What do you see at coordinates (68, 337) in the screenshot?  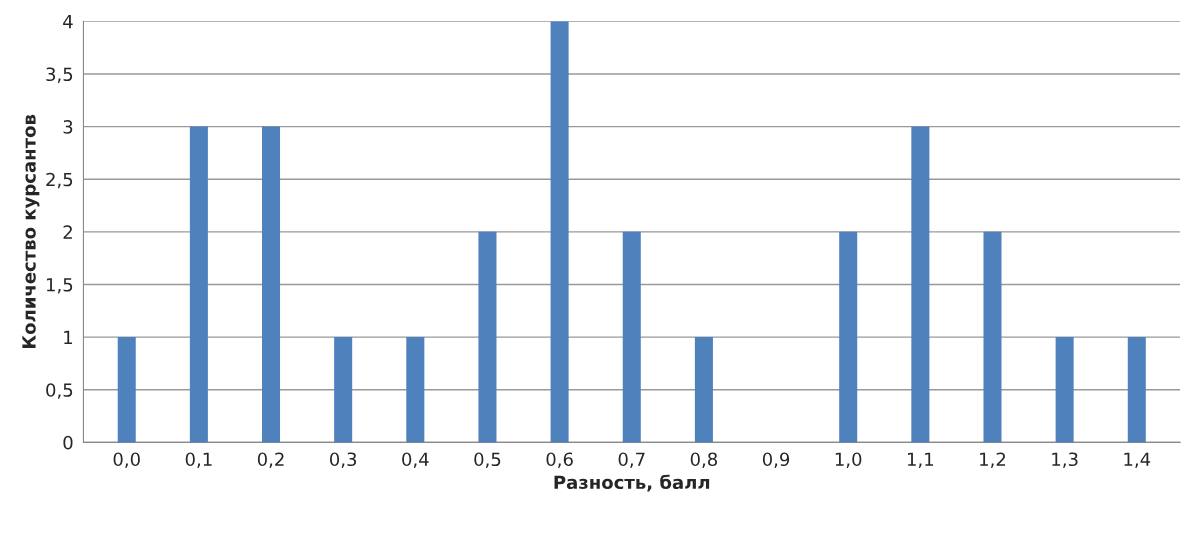 I see `y-tick-label: 1` at bounding box center [68, 337].